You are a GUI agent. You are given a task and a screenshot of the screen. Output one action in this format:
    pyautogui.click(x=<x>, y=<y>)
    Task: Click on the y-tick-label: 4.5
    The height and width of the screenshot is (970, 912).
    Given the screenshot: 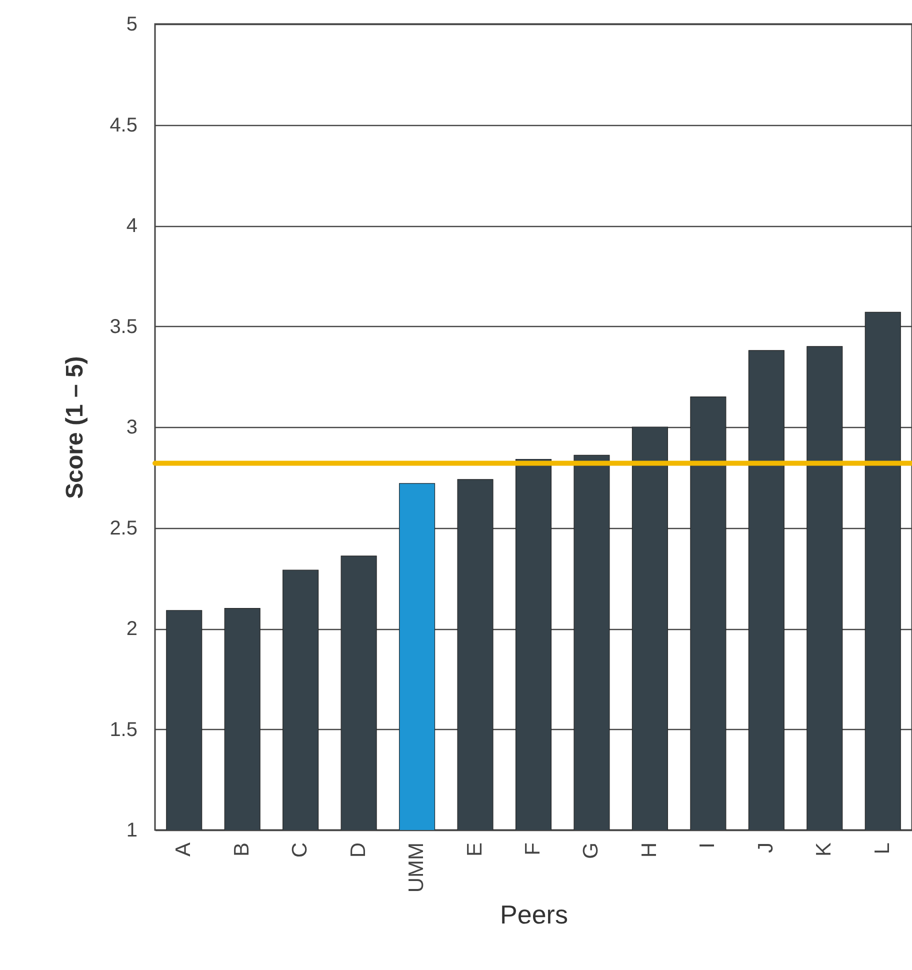 What is the action you would take?
    pyautogui.click(x=124, y=125)
    